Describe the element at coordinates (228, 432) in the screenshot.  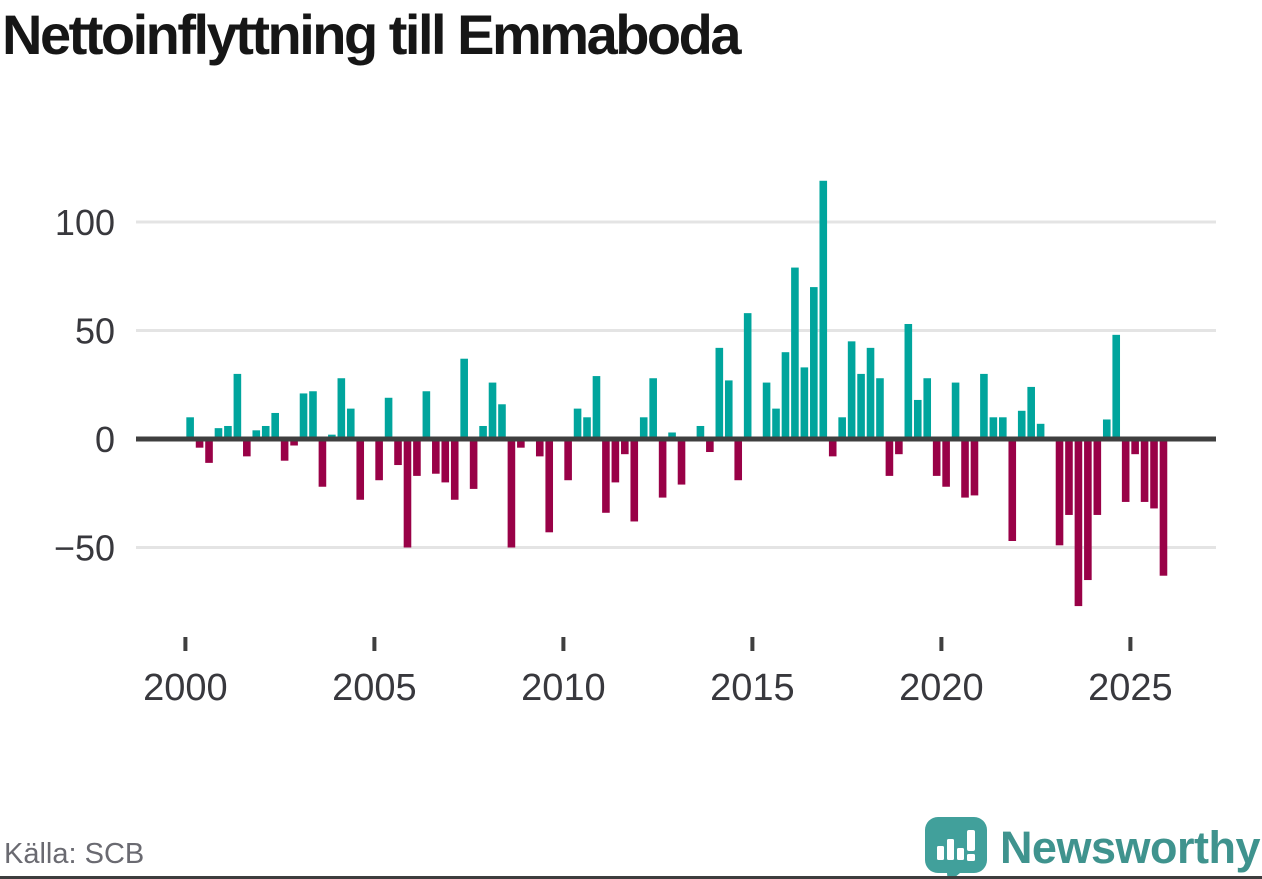
I see `bar-q4` at that location.